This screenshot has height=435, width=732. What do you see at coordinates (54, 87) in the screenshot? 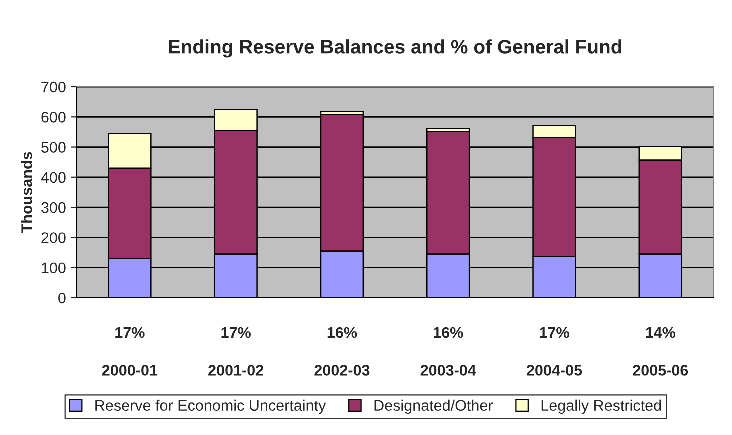
I see `y-tick-label: 700` at bounding box center [54, 87].